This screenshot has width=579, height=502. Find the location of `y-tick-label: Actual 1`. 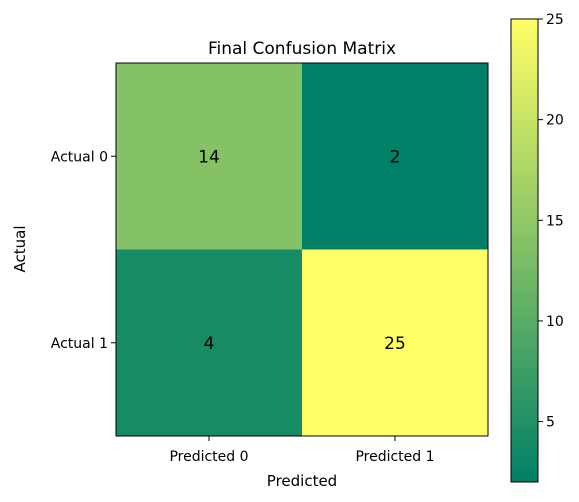

y-tick-label: Actual 1 is located at coordinates (79, 344).